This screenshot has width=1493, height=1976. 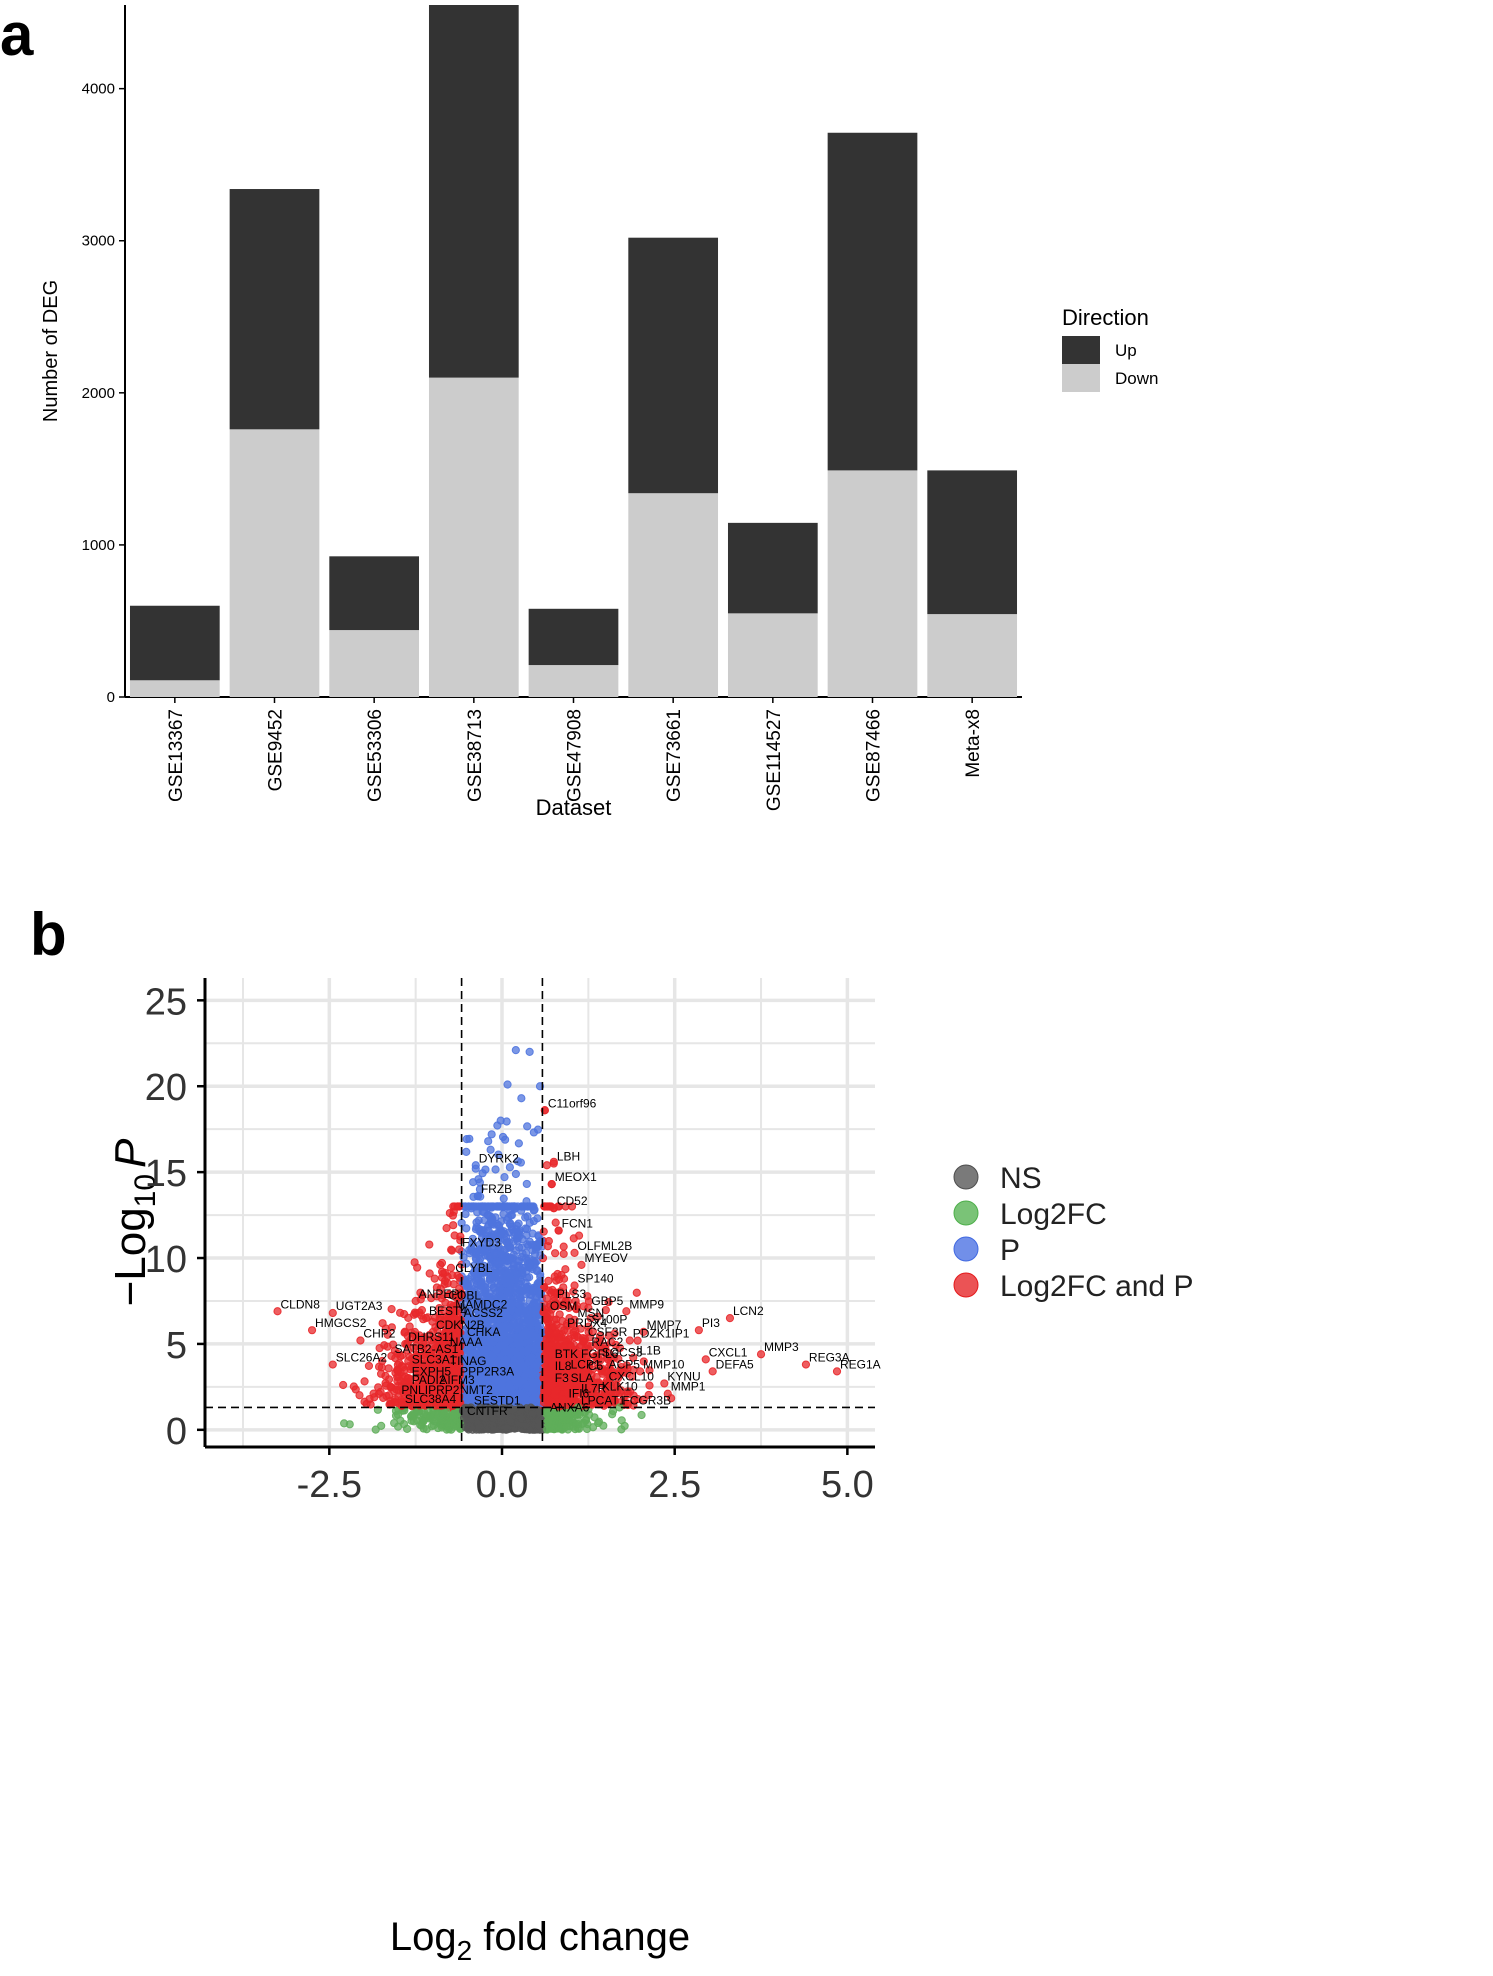 What do you see at coordinates (972, 655) in the screenshot?
I see `chart-a-bar-down-Meta-x8` at bounding box center [972, 655].